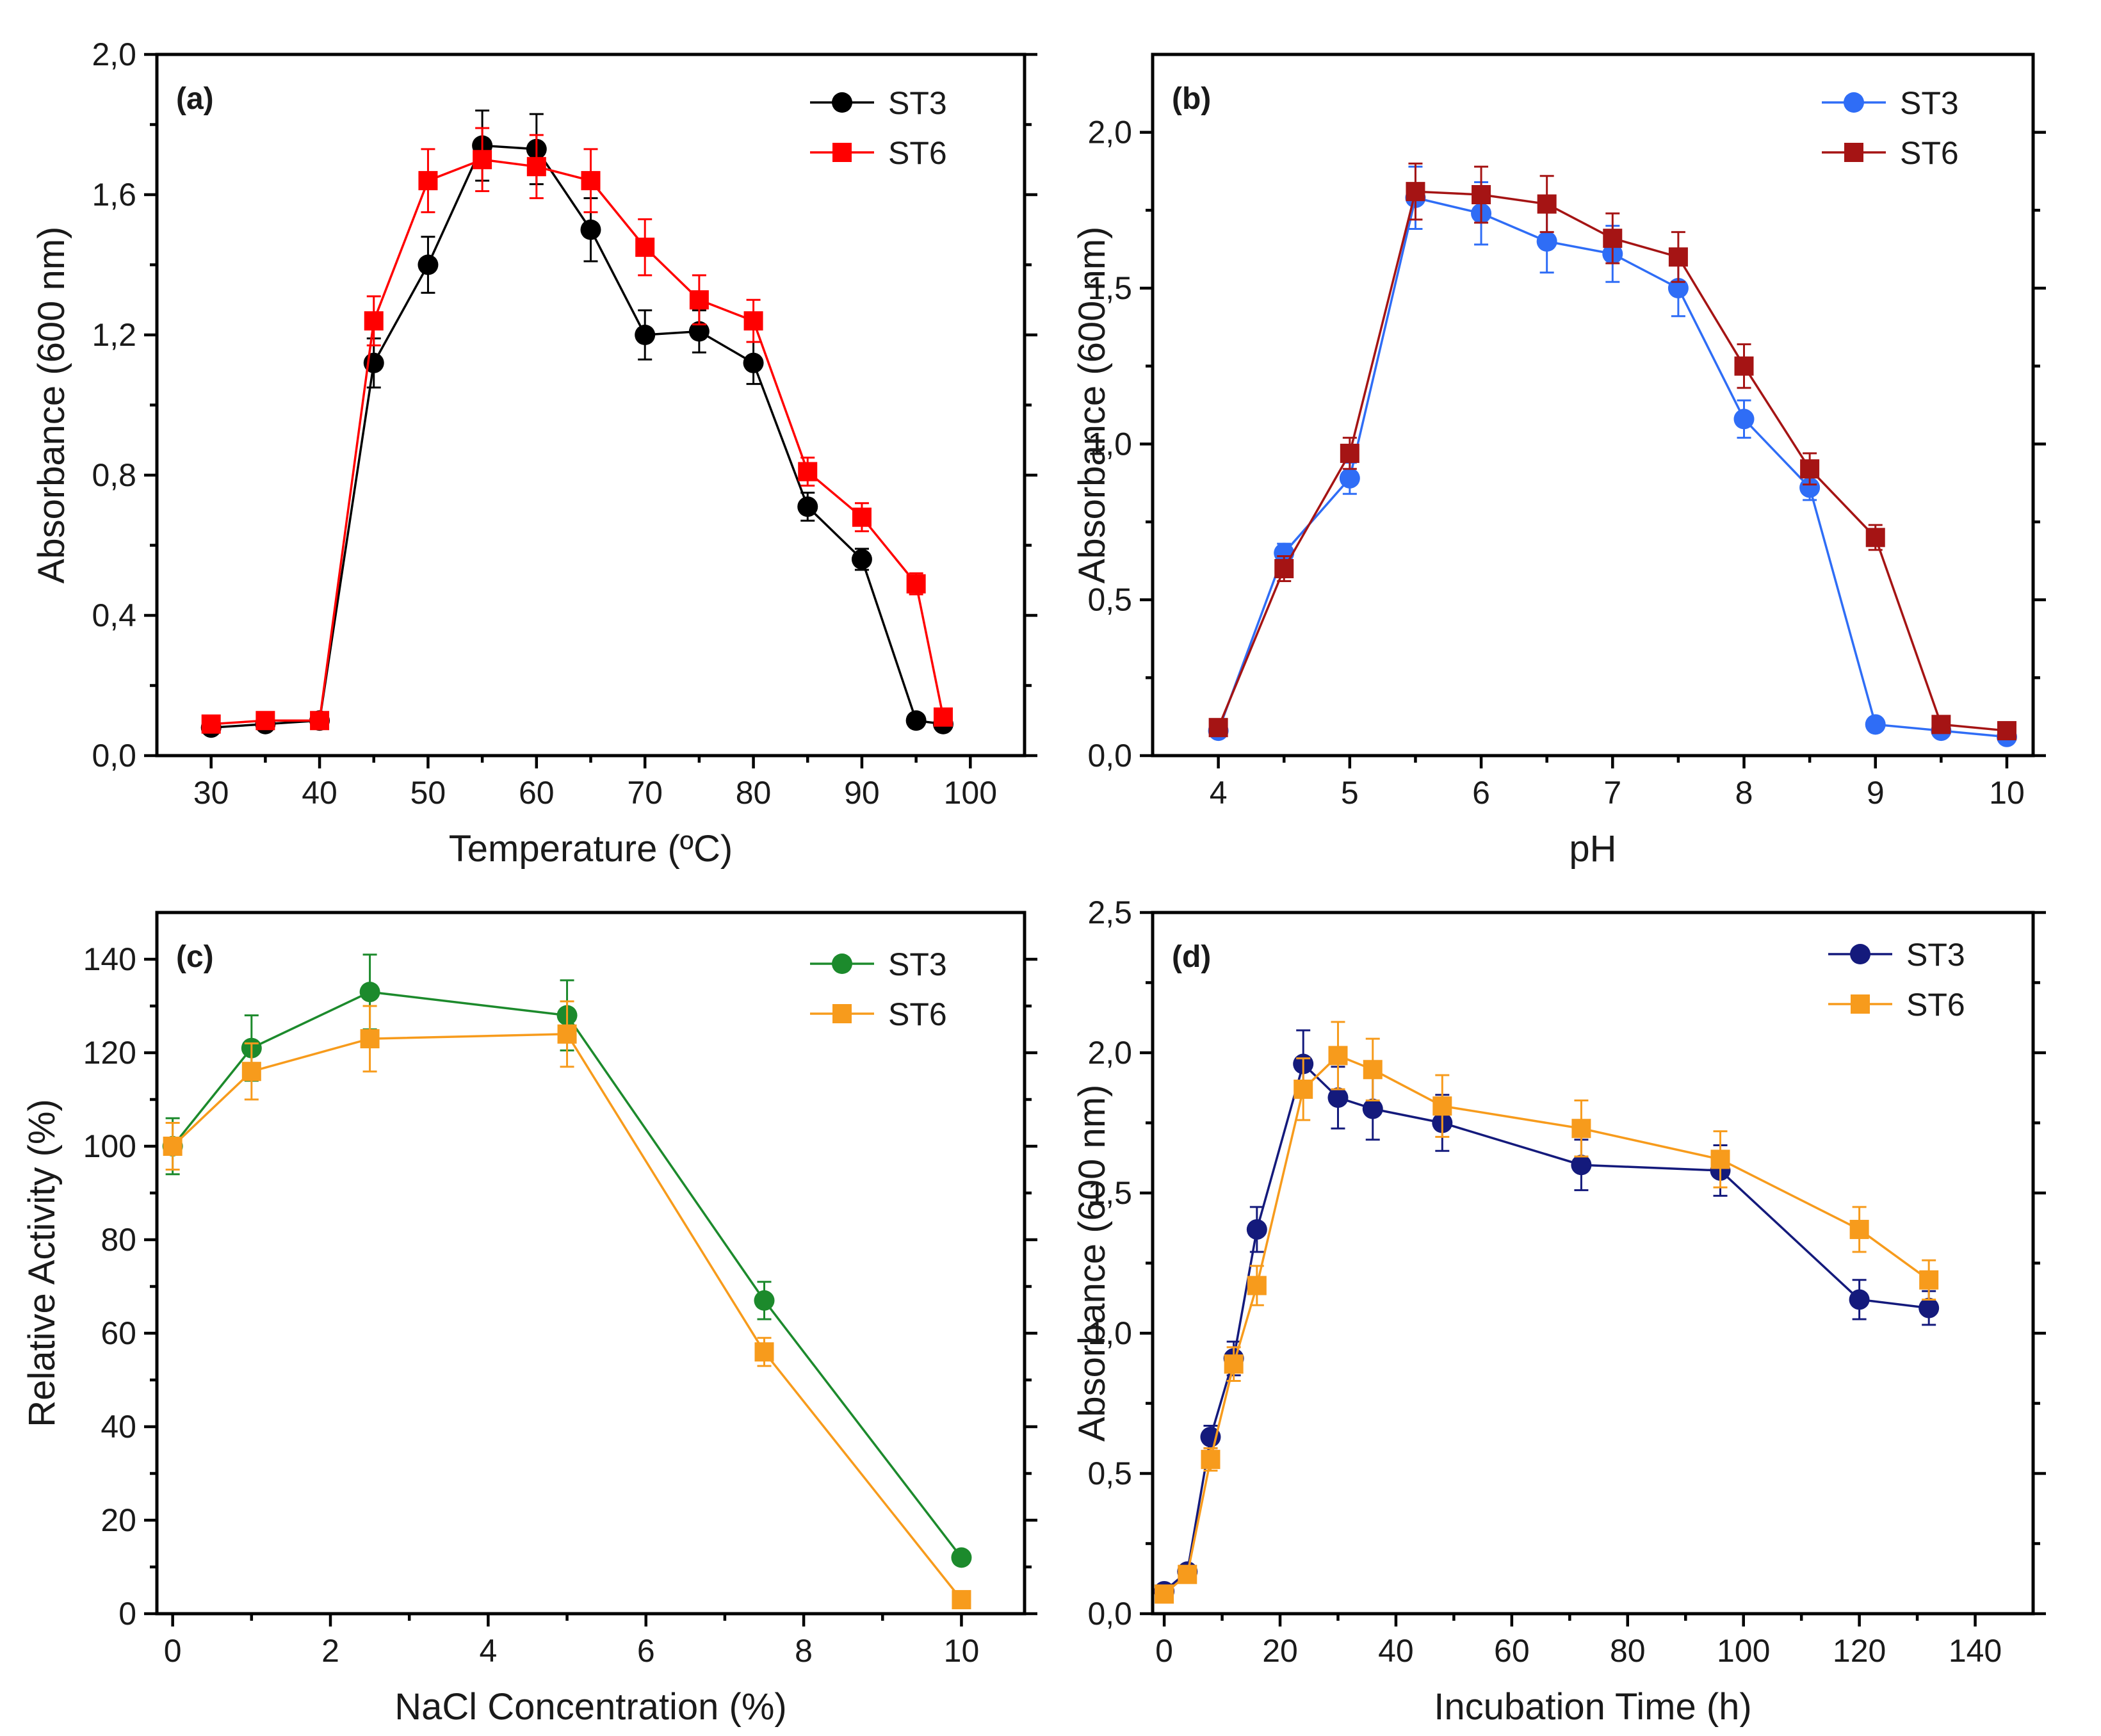  I want to click on y-tick-label: 0, so click(127, 1614).